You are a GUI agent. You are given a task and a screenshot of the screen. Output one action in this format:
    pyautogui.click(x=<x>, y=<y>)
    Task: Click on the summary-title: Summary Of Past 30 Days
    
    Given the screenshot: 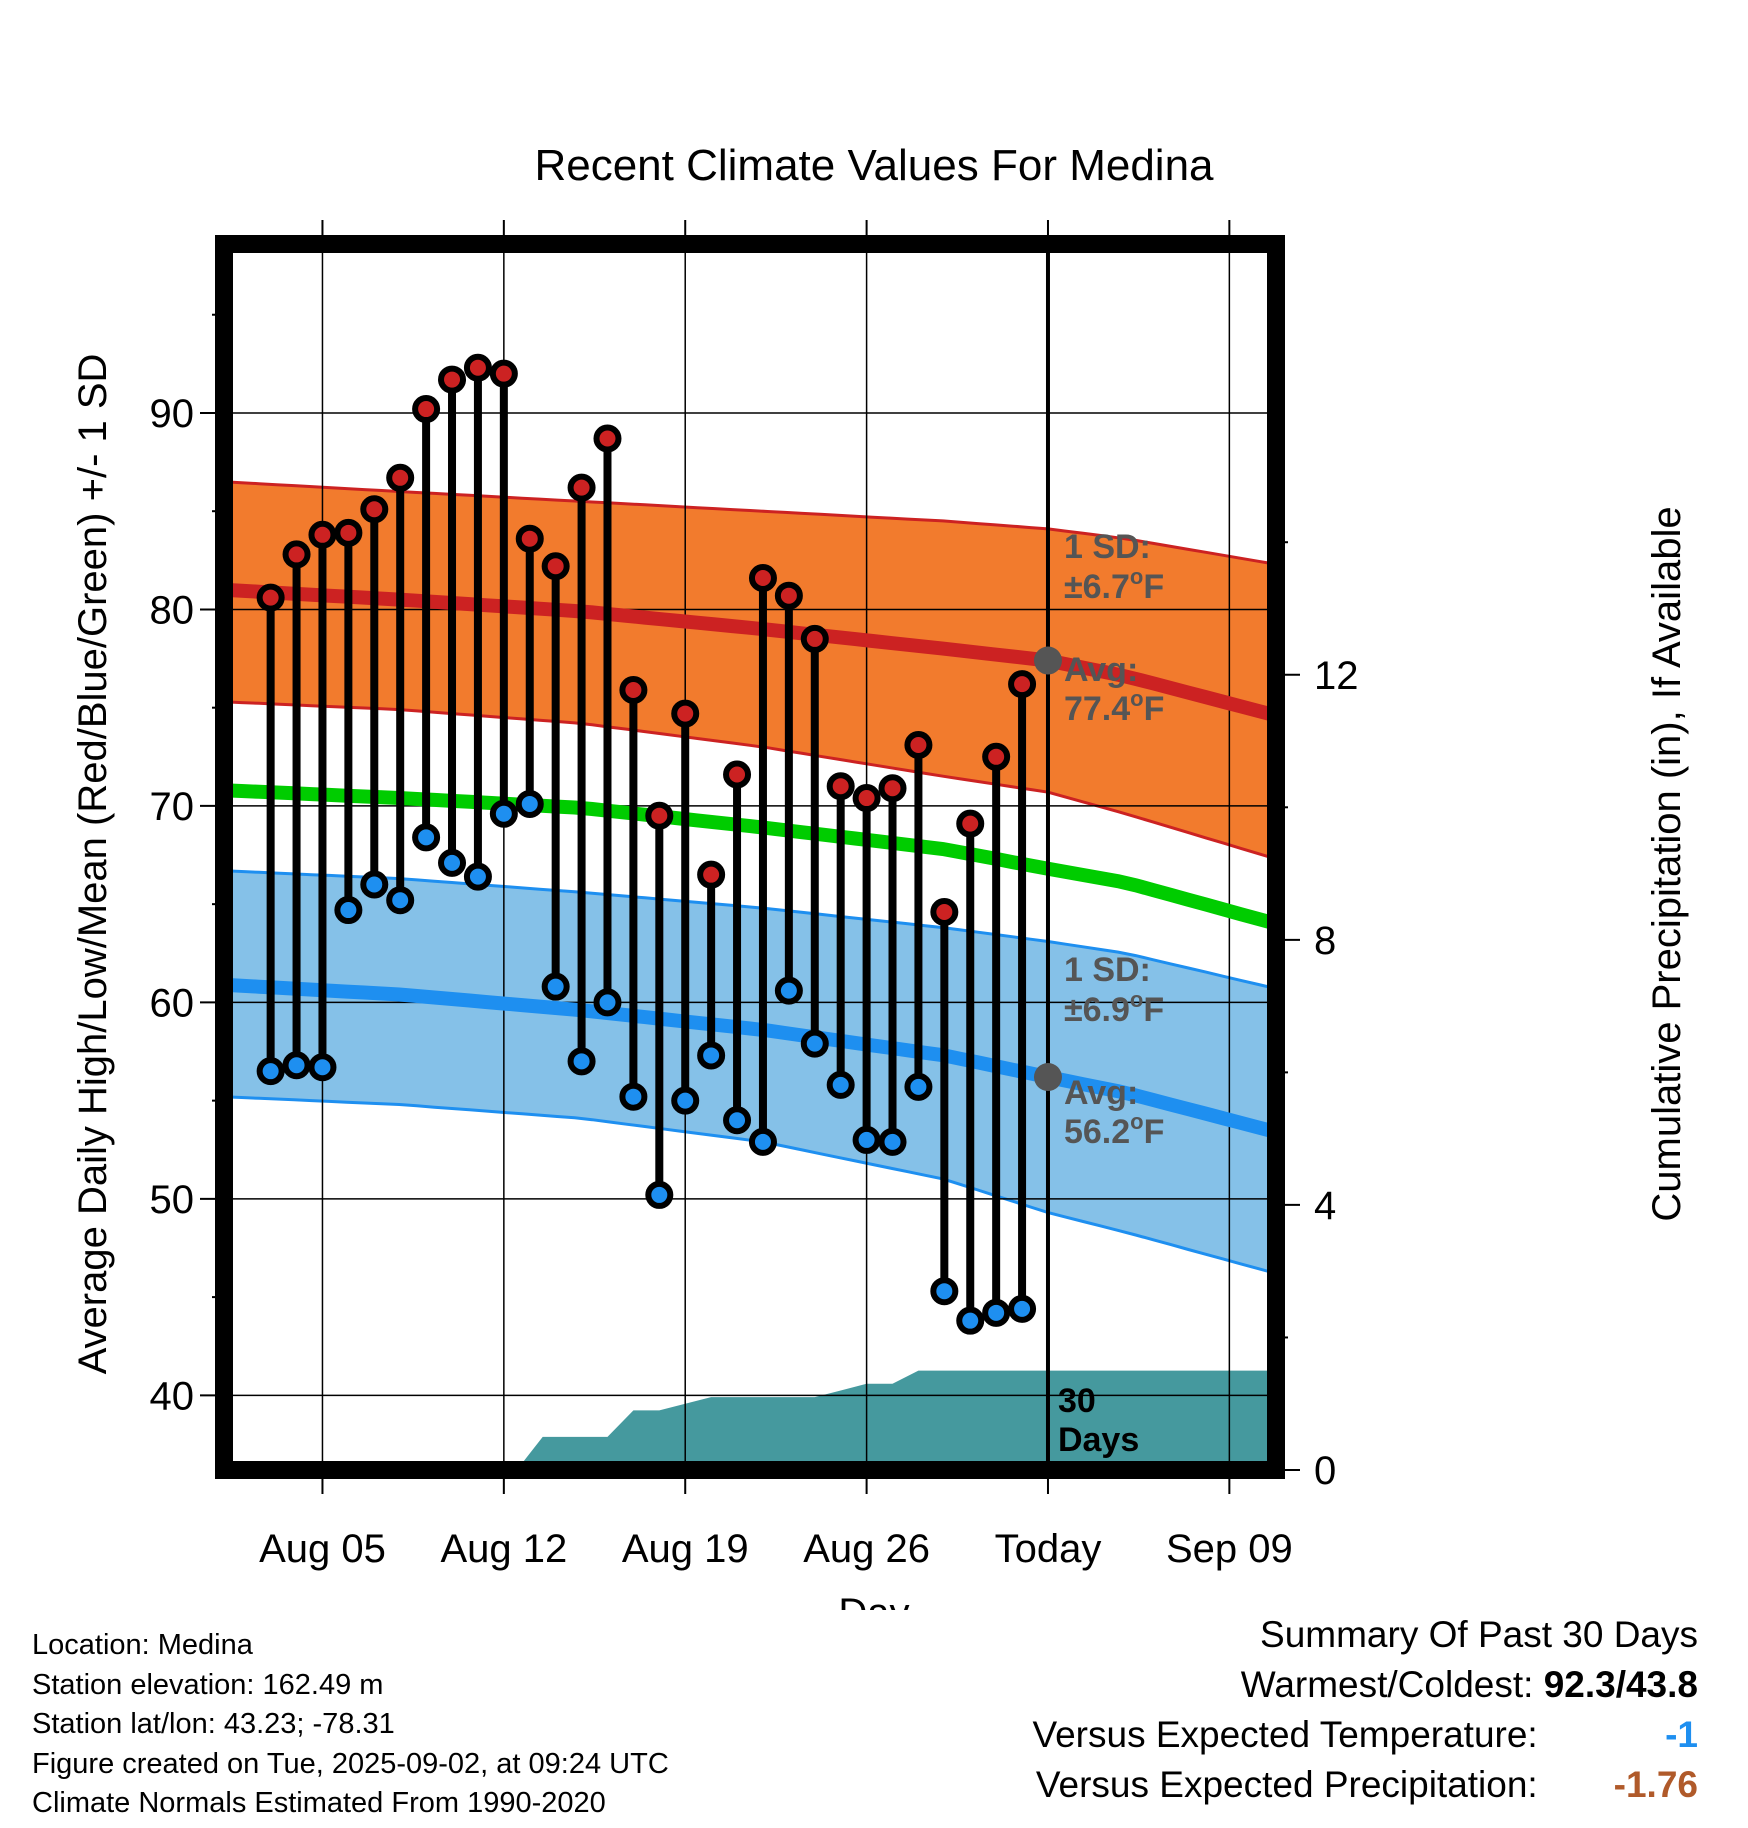 What is the action you would take?
    pyautogui.click(x=1479, y=1634)
    